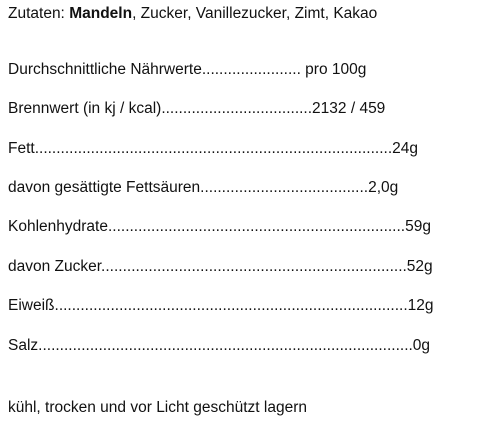 This screenshot has height=429, width=484. What do you see at coordinates (255, 13) in the screenshot?
I see `ingredients-rest: , Zucker, Vanillezucker, Zimt, Kakao` at bounding box center [255, 13].